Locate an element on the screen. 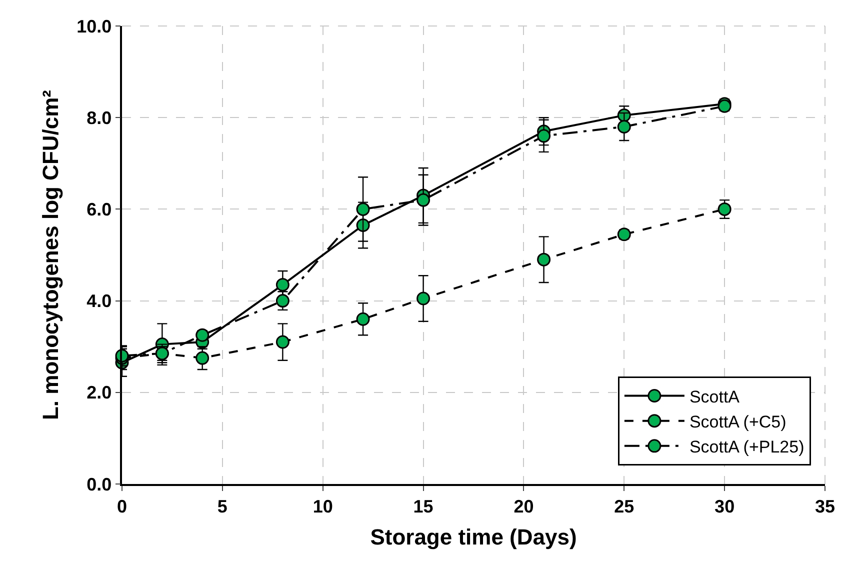 The width and height of the screenshot is (843, 579). x-tick-label: 30 is located at coordinates (724, 506).